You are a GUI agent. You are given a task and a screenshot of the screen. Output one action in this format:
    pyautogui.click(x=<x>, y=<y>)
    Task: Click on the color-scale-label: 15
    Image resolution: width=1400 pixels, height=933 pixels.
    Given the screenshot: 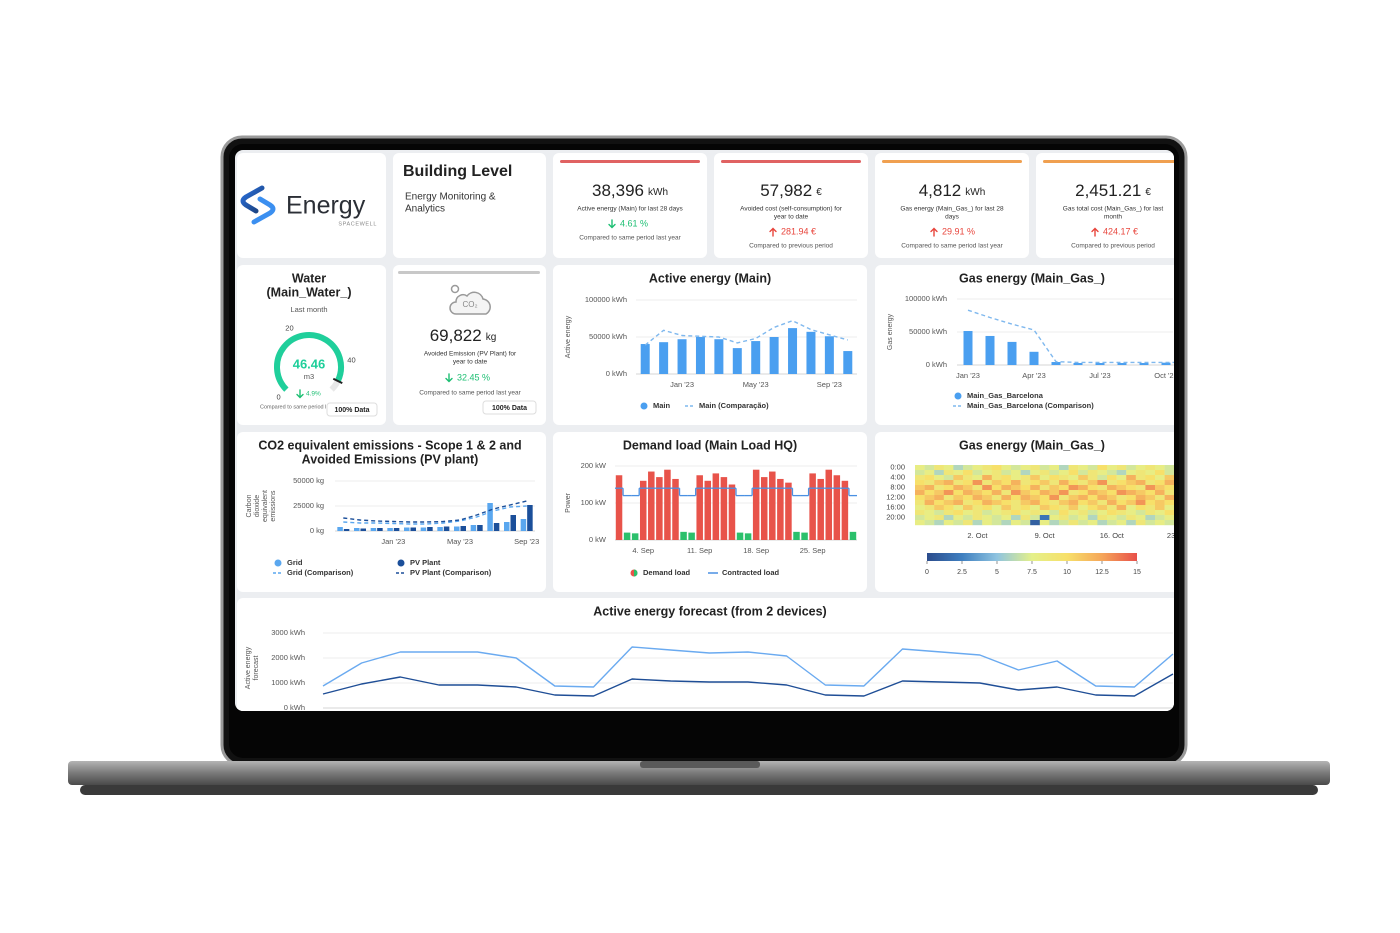 What is the action you would take?
    pyautogui.click(x=1137, y=572)
    